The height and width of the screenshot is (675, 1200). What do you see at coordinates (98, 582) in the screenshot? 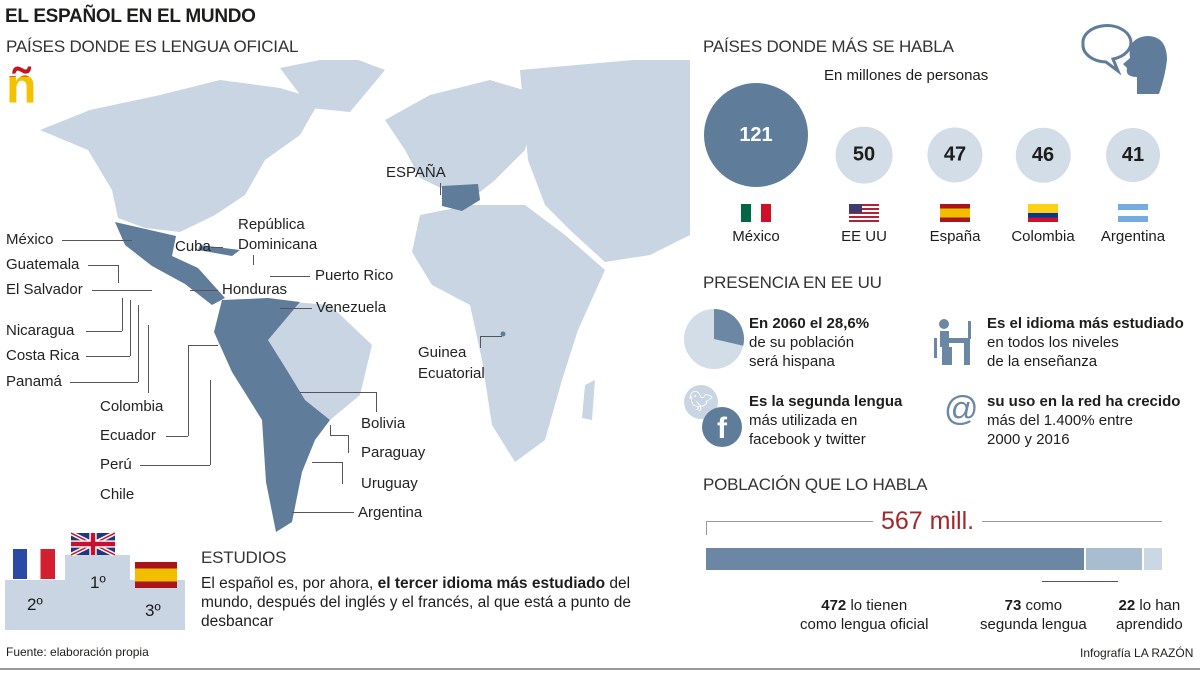
I see `podium-first: 1º` at bounding box center [98, 582].